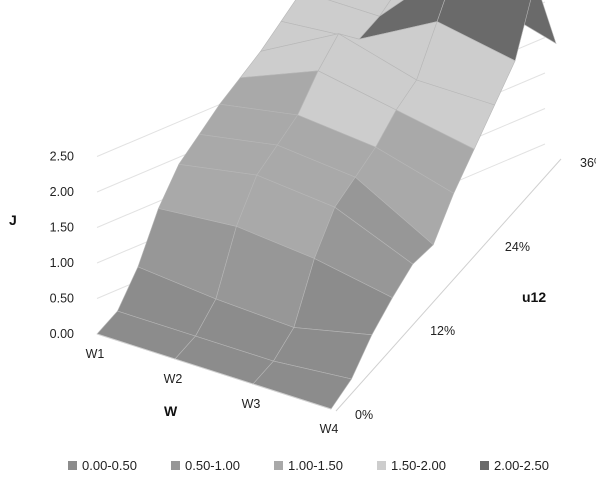  I want to click on legend-label: 2.00-2.50, so click(521, 465).